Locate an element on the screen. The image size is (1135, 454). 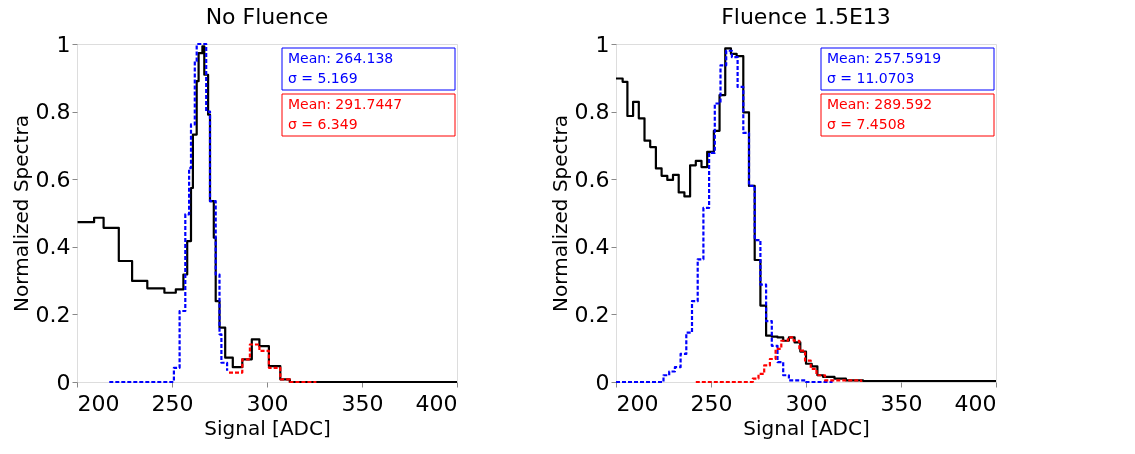
annotation: Mean: 289.592 is located at coordinates (880, 104).